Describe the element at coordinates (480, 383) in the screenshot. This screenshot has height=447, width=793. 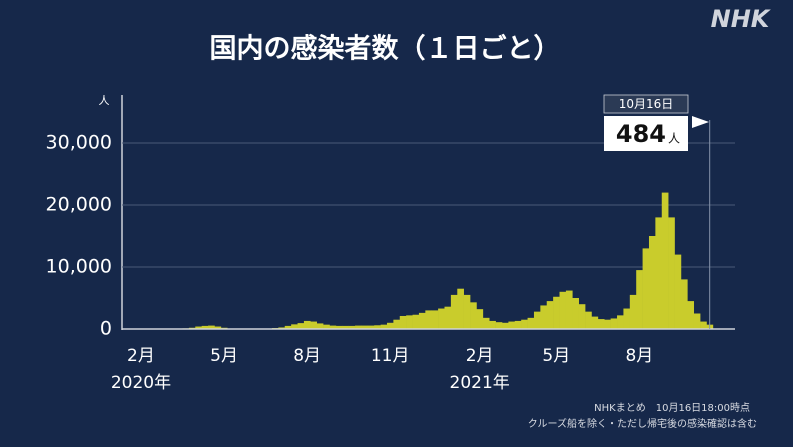
I see `x-year-label: 2021年` at that location.